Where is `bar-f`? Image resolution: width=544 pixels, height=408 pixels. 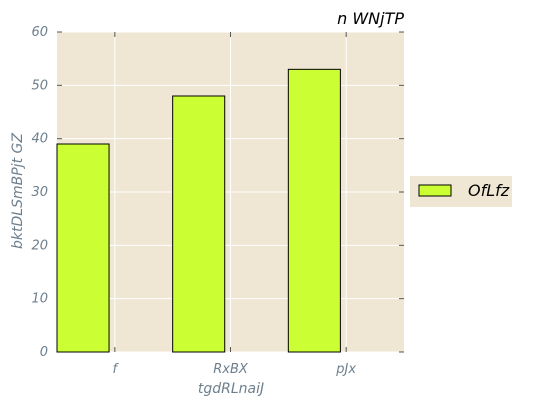 bar-f is located at coordinates (83, 248).